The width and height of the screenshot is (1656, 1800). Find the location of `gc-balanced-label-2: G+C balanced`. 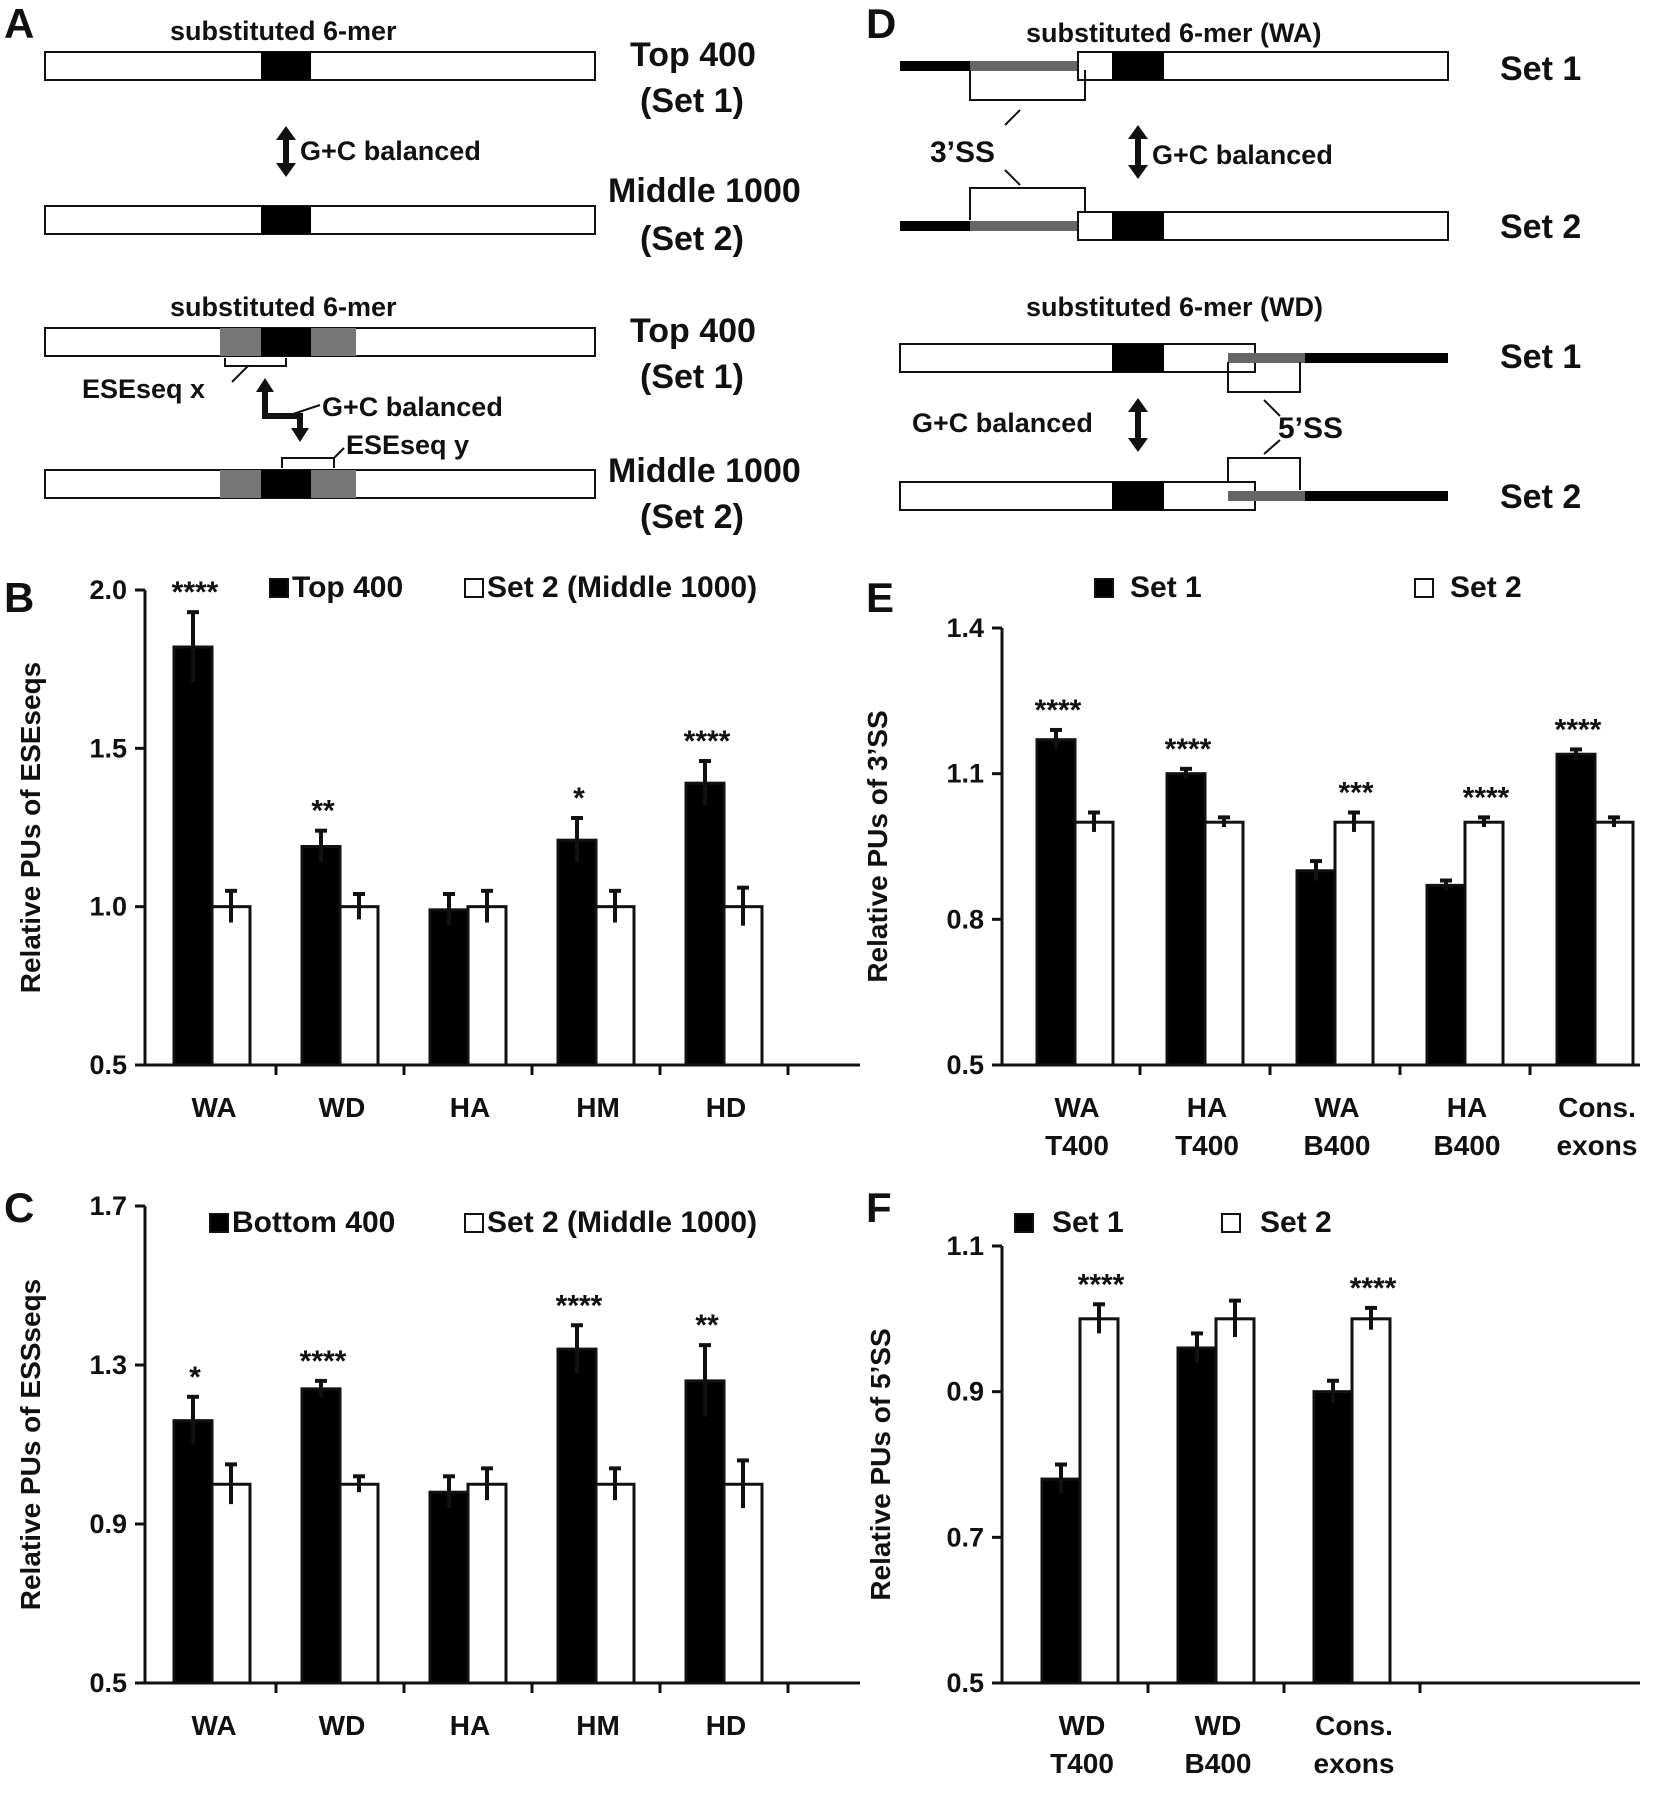

gc-balanced-label-2: G+C balanced is located at coordinates (412, 407).